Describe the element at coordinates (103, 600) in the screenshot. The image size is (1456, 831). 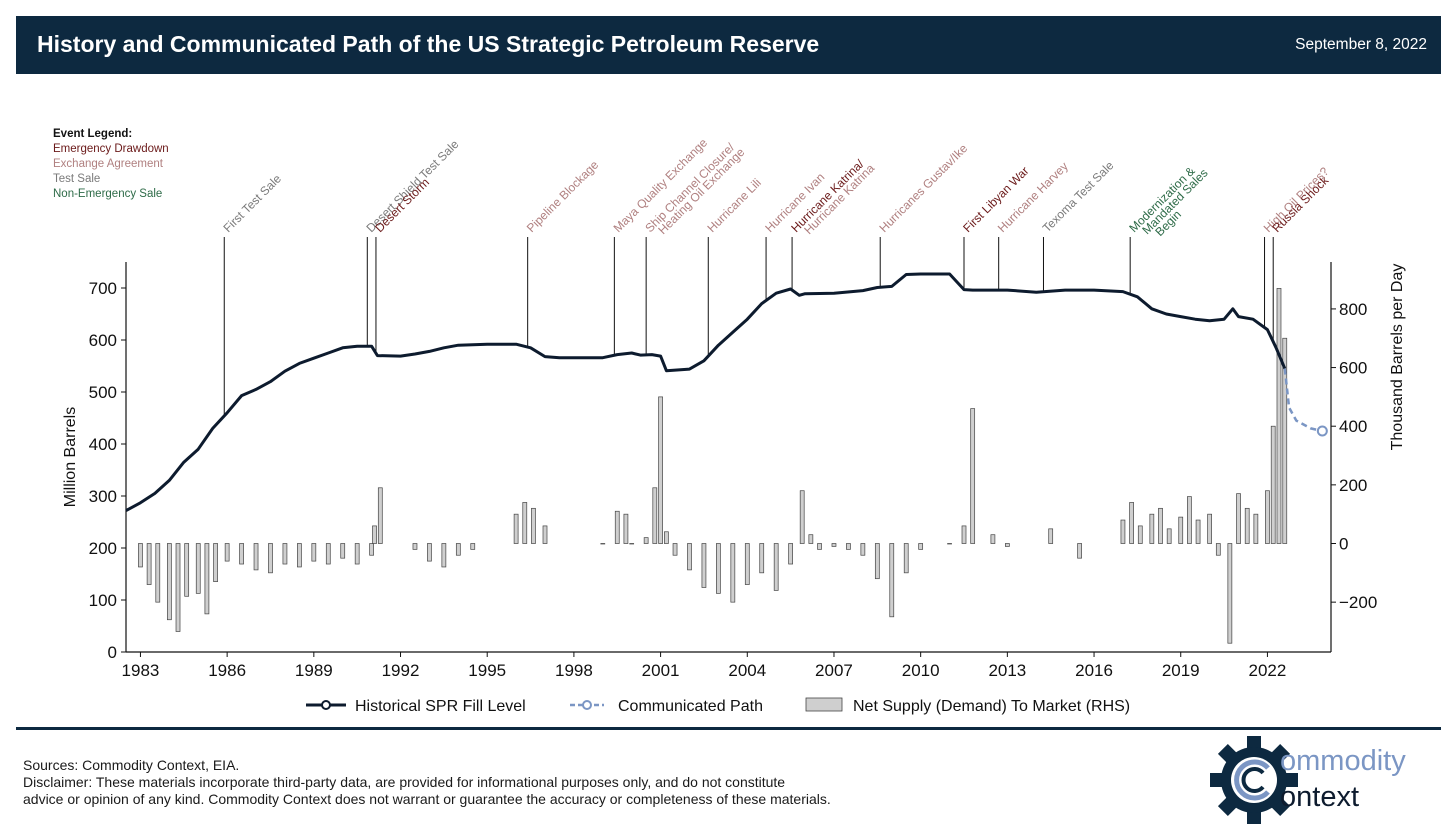
I see `y-tick-label: 100` at that location.